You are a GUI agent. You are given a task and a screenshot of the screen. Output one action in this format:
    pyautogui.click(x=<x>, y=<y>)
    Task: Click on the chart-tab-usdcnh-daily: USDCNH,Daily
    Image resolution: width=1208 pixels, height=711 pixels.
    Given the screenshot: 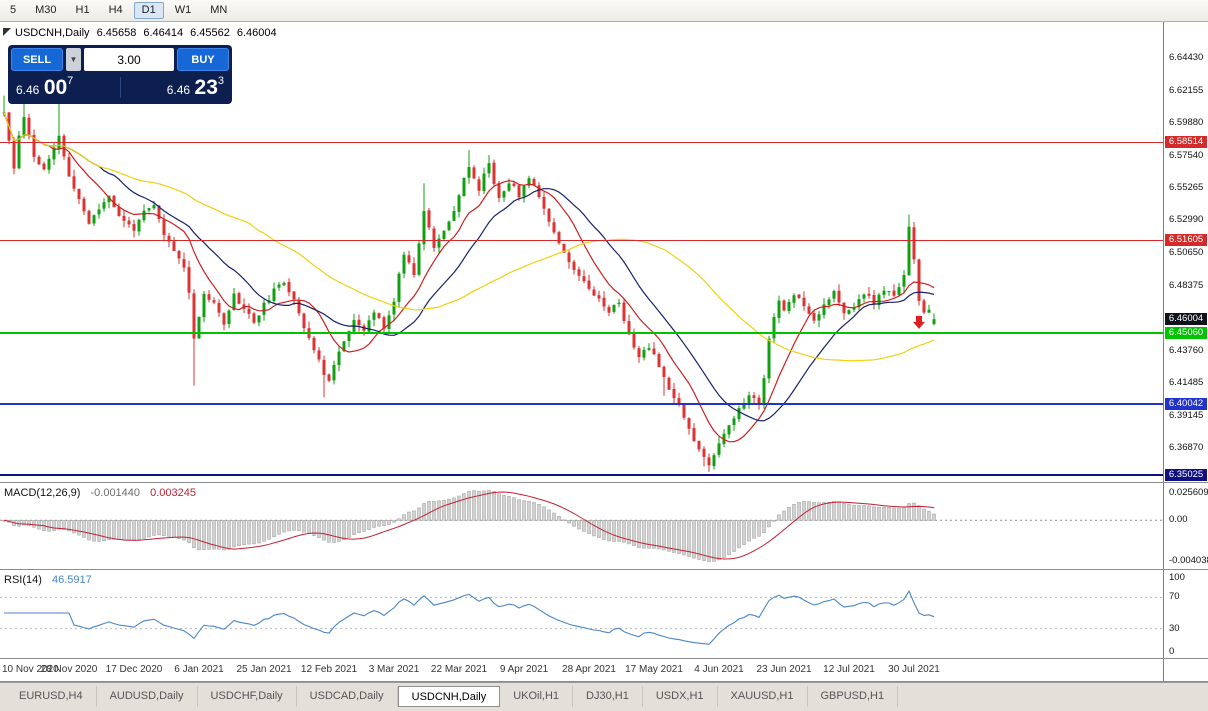 What is the action you would take?
    pyautogui.click(x=449, y=696)
    